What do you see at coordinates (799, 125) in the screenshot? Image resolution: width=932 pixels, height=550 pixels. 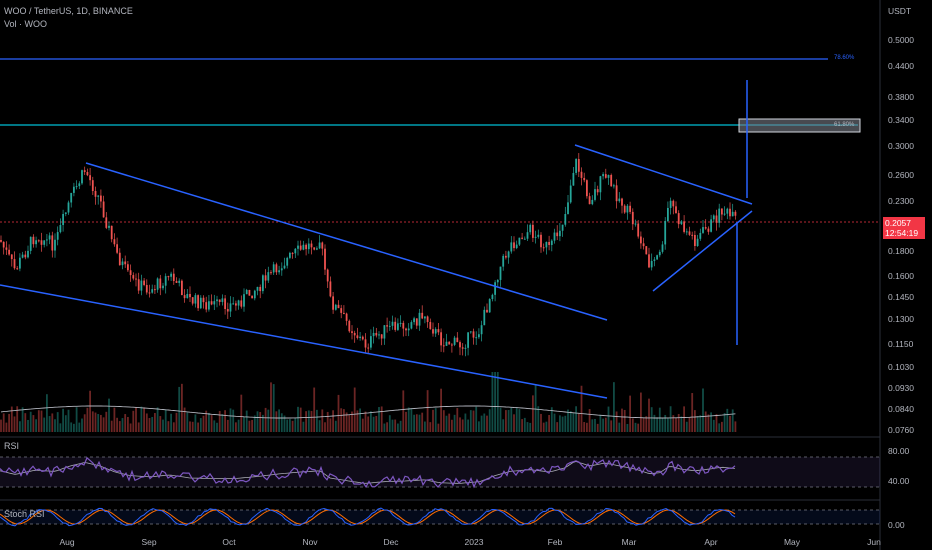 I see `fib-zone-box` at bounding box center [799, 125].